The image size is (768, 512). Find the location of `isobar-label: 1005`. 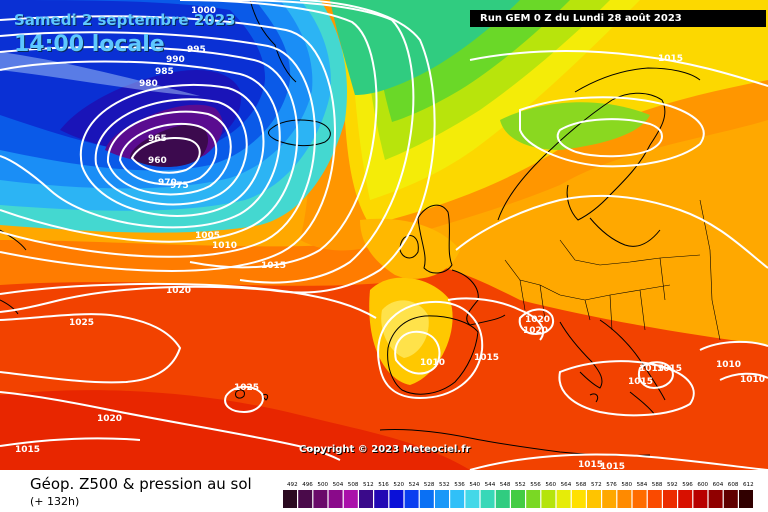

isobar-label: 1005 is located at coordinates (207, 236).